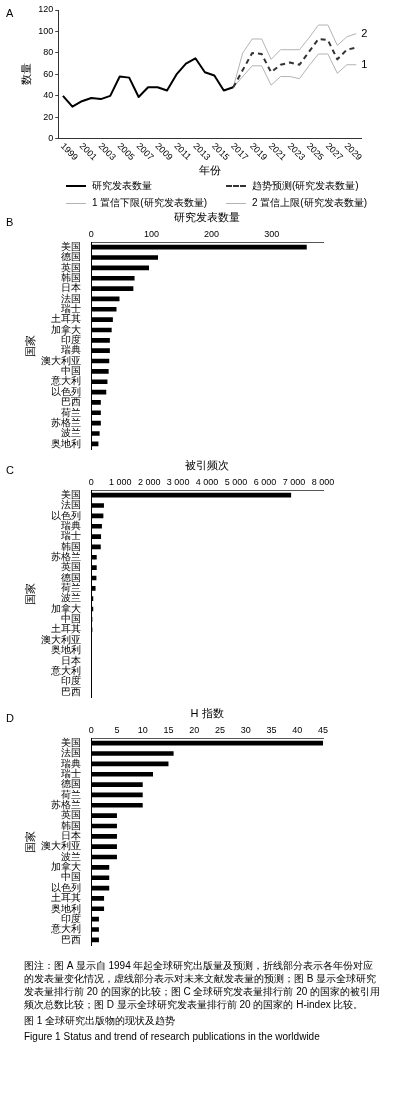 The image size is (401, 1120). Describe the element at coordinates (236, 482) in the screenshot. I see `x-tick-label: 5 000` at that location.